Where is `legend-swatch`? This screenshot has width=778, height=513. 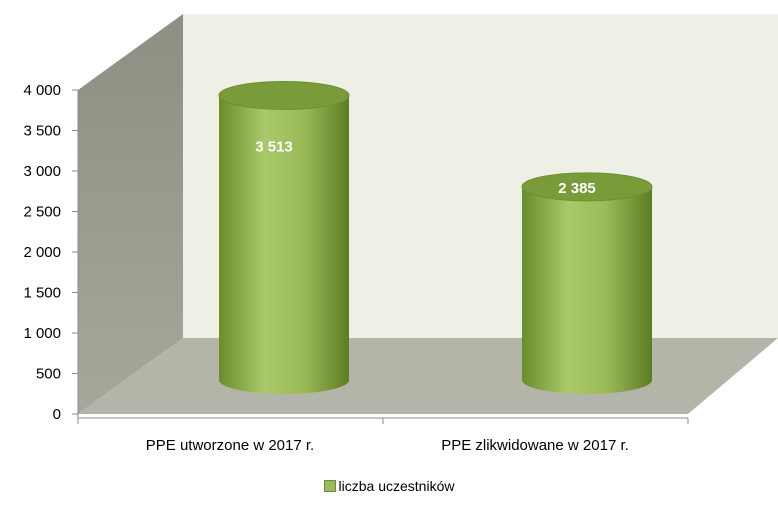
legend-swatch is located at coordinates (329, 486).